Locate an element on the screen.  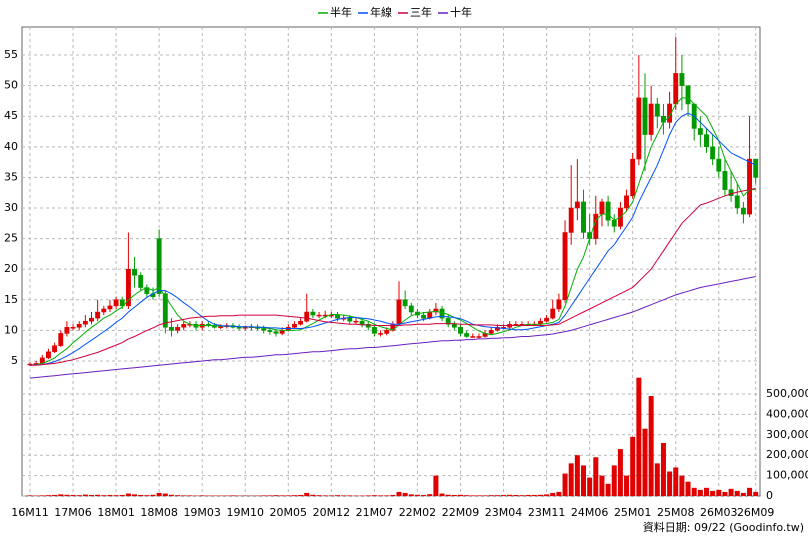
y2-tick-label: 400,000 is located at coordinates (787, 413).